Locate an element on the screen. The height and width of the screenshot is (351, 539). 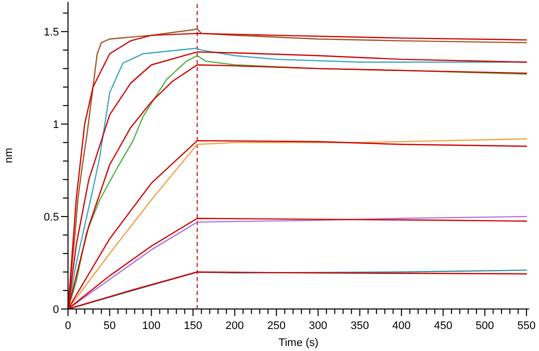
x-axis-title: Time (s) is located at coordinates (298, 343).